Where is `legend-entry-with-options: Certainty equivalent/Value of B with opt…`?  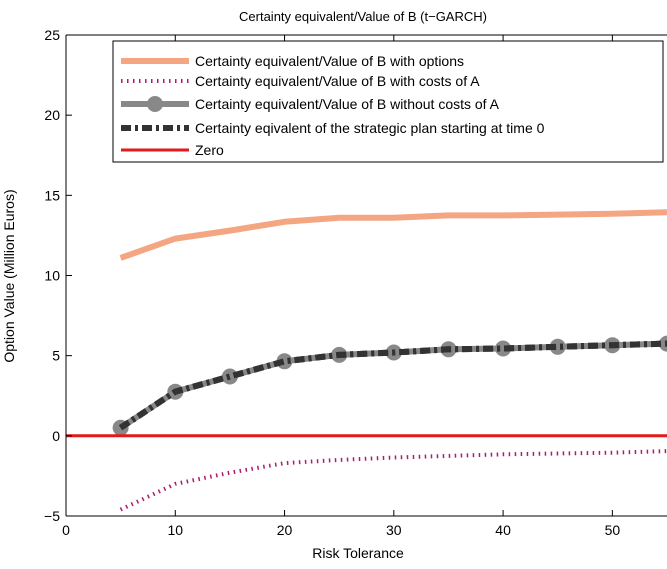 legend-entry-with-options: Certainty equivalent/Value of B with opt… is located at coordinates (292, 61).